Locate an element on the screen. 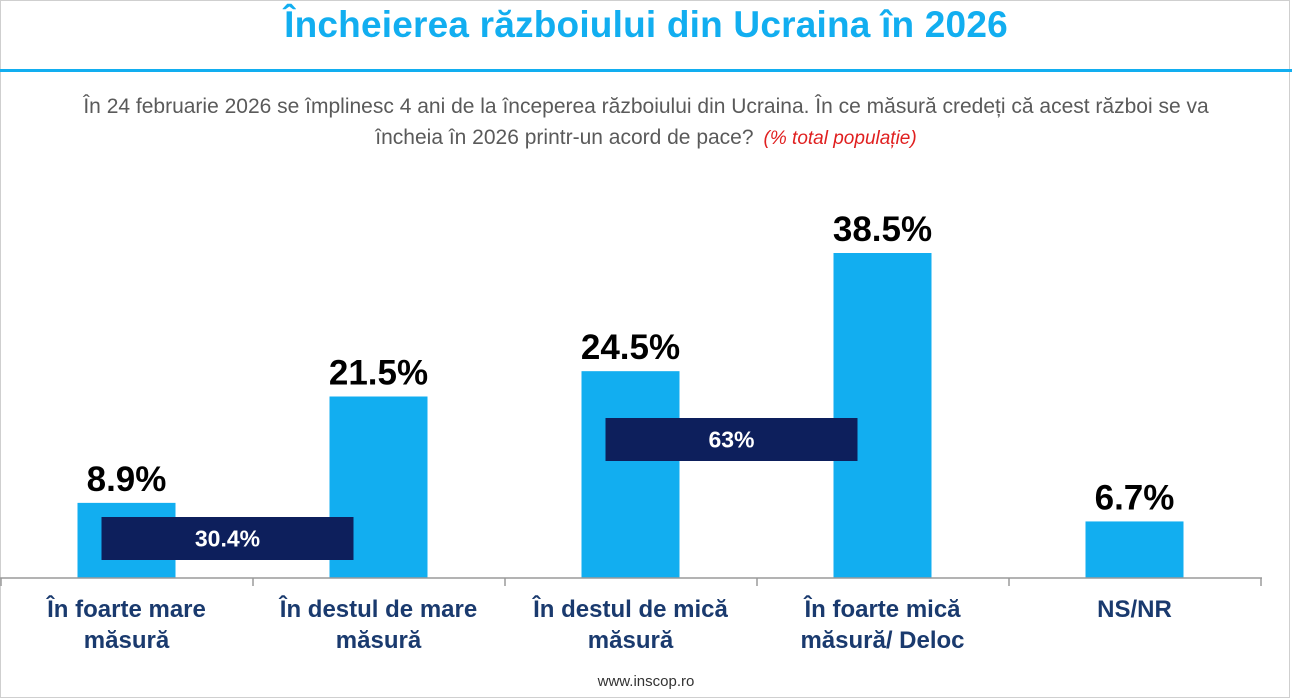  category-label: În foarte mică is located at coordinates (882, 609).